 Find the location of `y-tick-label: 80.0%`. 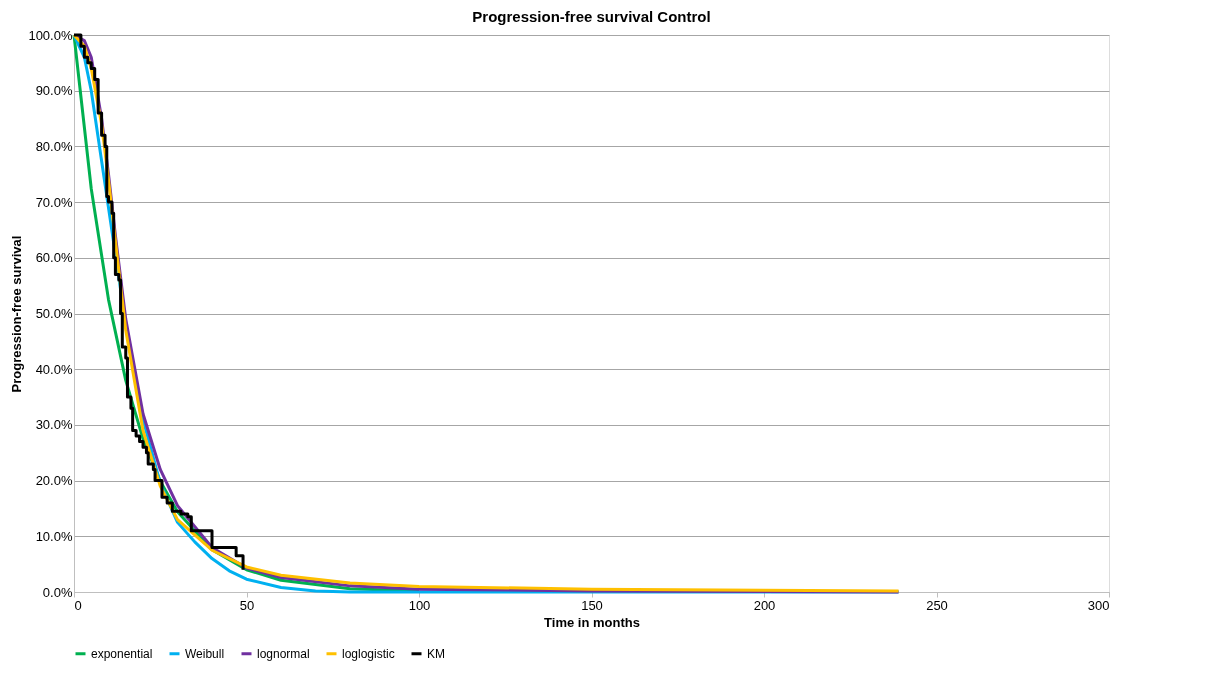

y-tick-label: 80.0% is located at coordinates (54, 146).